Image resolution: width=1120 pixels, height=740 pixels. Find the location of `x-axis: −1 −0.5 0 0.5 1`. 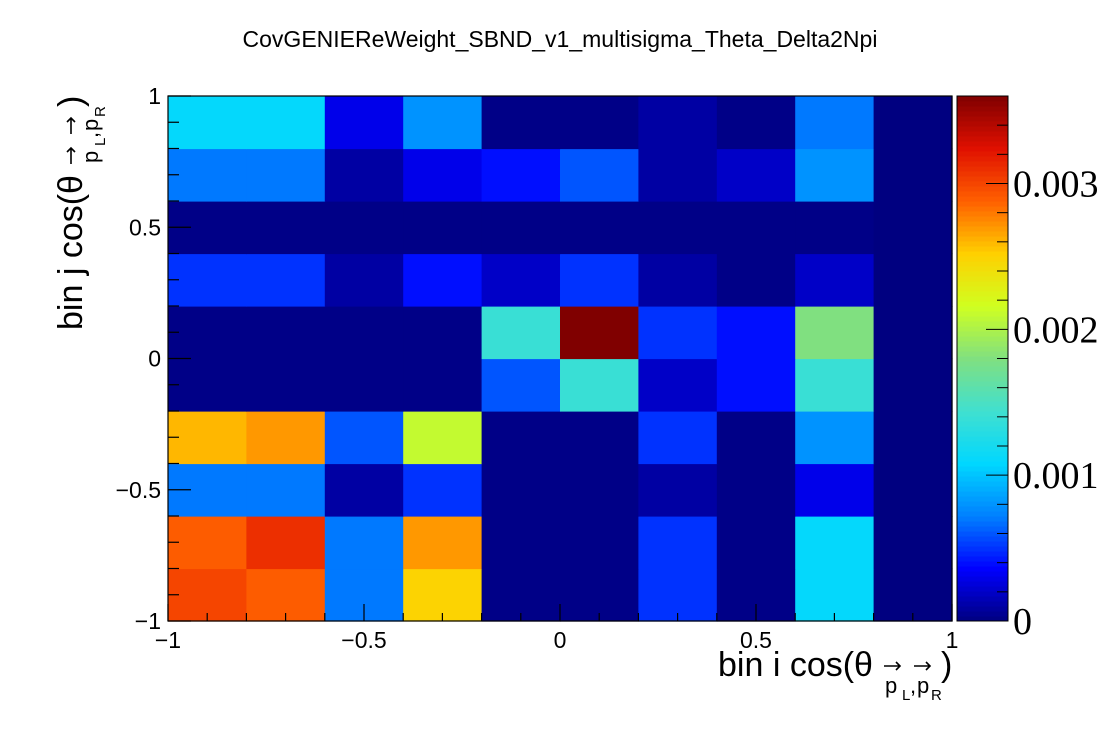

x-axis: −1 −0.5 0 0.5 1 is located at coordinates (557, 628).